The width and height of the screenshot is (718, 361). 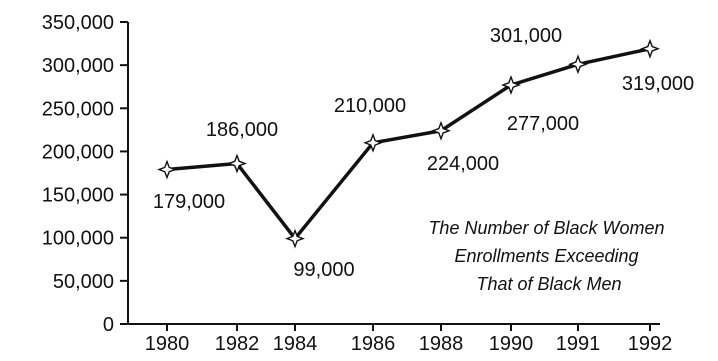 What do you see at coordinates (108, 325) in the screenshot?
I see `y-tick-label: 0` at bounding box center [108, 325].